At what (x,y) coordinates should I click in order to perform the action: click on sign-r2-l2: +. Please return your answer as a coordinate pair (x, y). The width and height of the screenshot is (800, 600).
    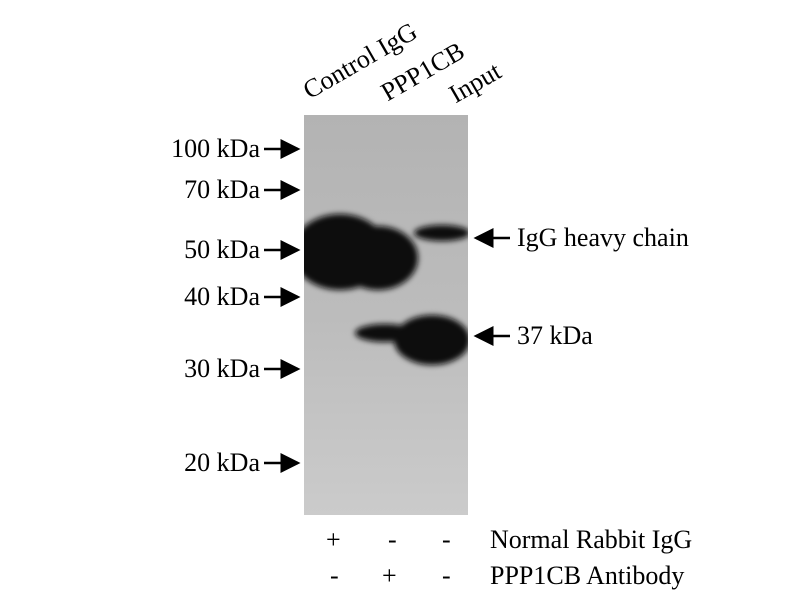
    Looking at the image, I should click on (389, 575).